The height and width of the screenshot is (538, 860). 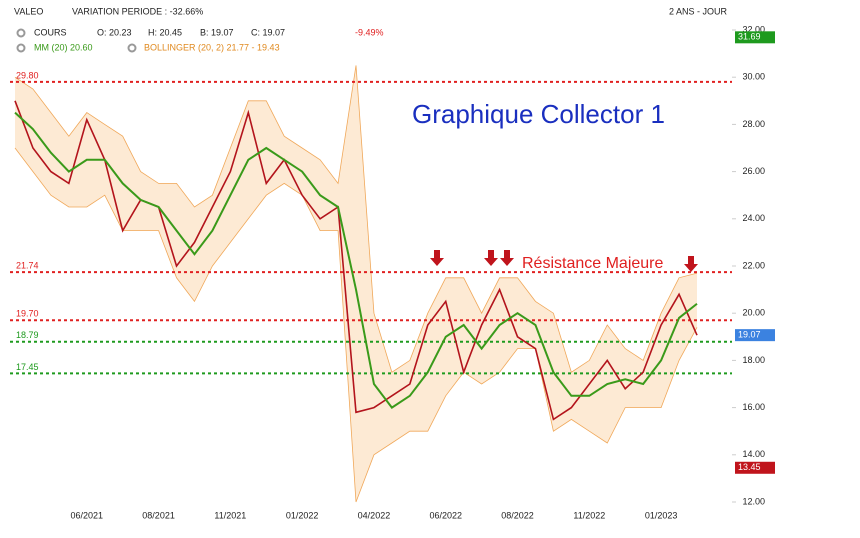 What do you see at coordinates (753, 265) in the screenshot?
I see `y-tick-label: 22.00` at bounding box center [753, 265].